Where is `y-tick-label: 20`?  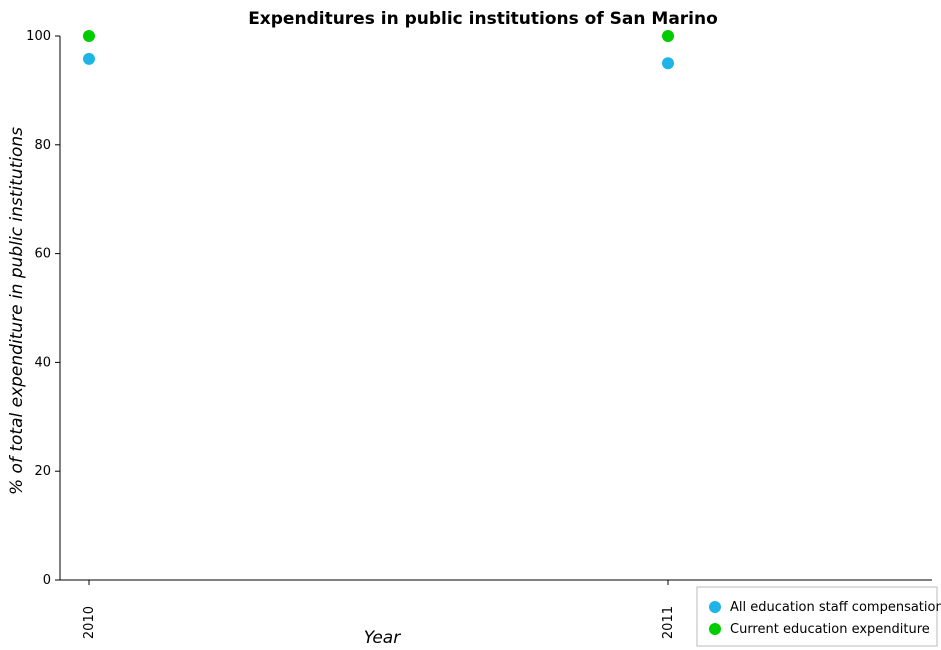 y-tick-label: 20 is located at coordinates (42, 471).